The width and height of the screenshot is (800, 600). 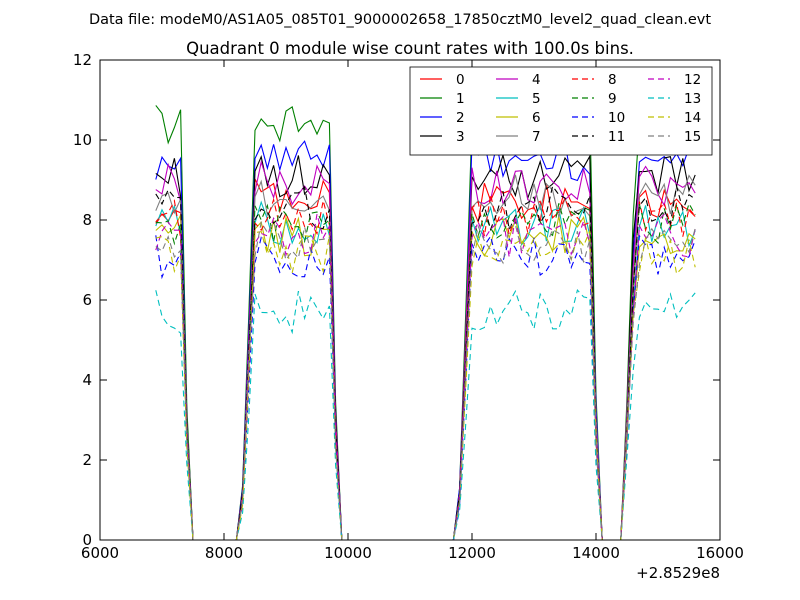 I want to click on legend-label-3: 3, so click(x=460, y=137).